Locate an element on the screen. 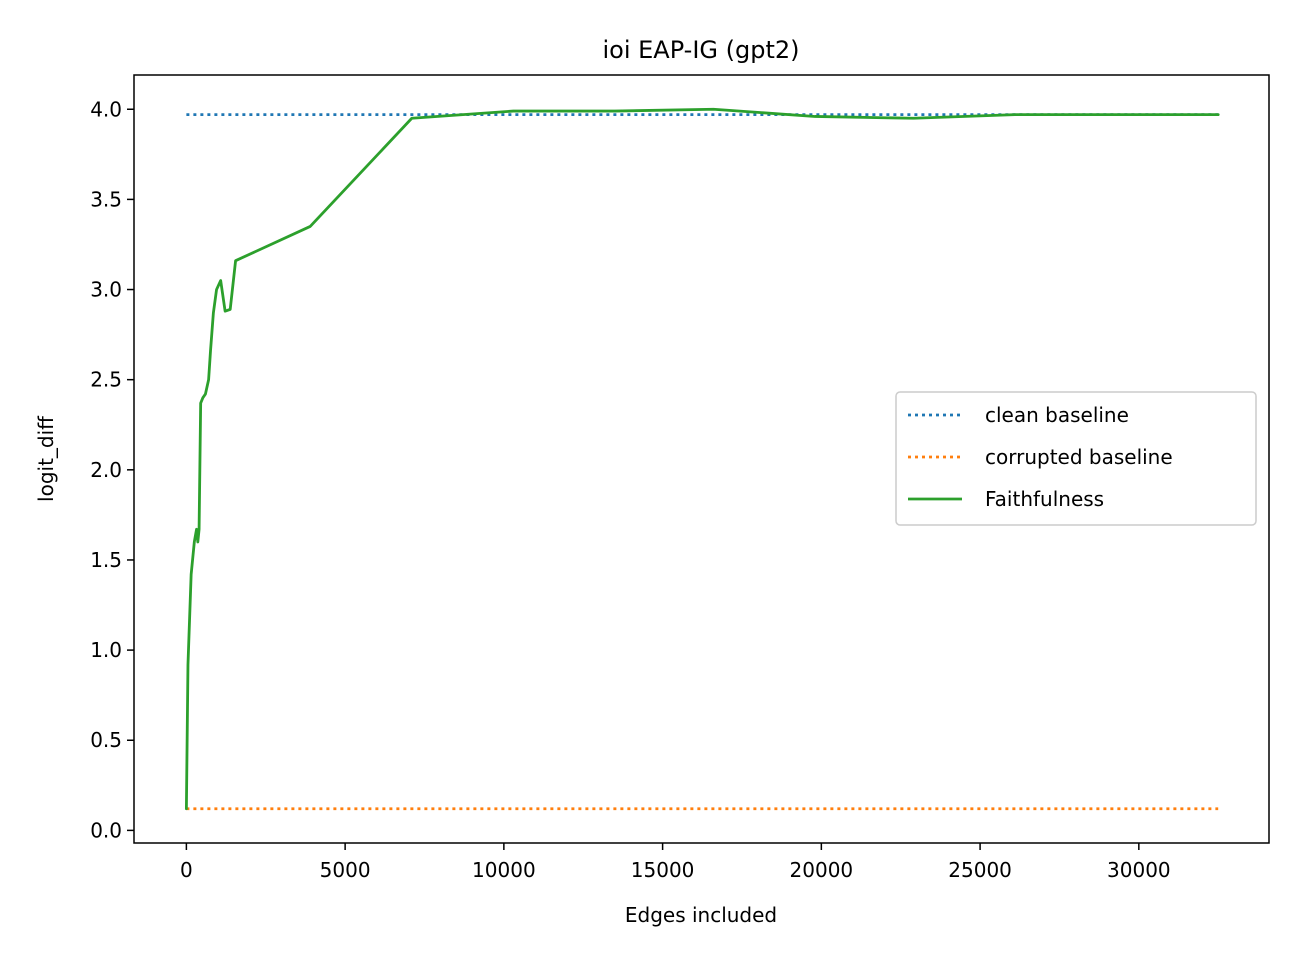  y-tick-label-5: 2.5 is located at coordinates (106, 380).